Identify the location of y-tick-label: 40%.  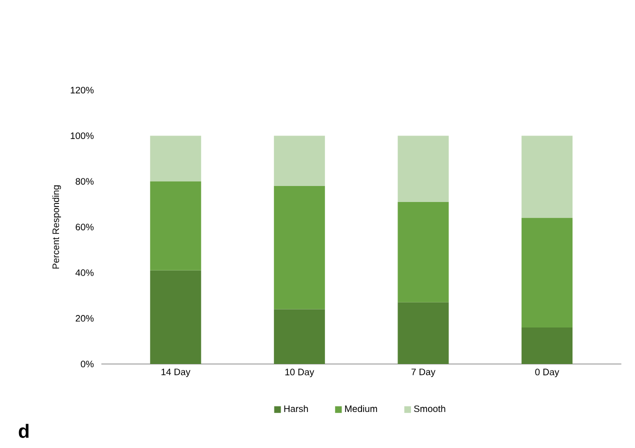
(84, 272).